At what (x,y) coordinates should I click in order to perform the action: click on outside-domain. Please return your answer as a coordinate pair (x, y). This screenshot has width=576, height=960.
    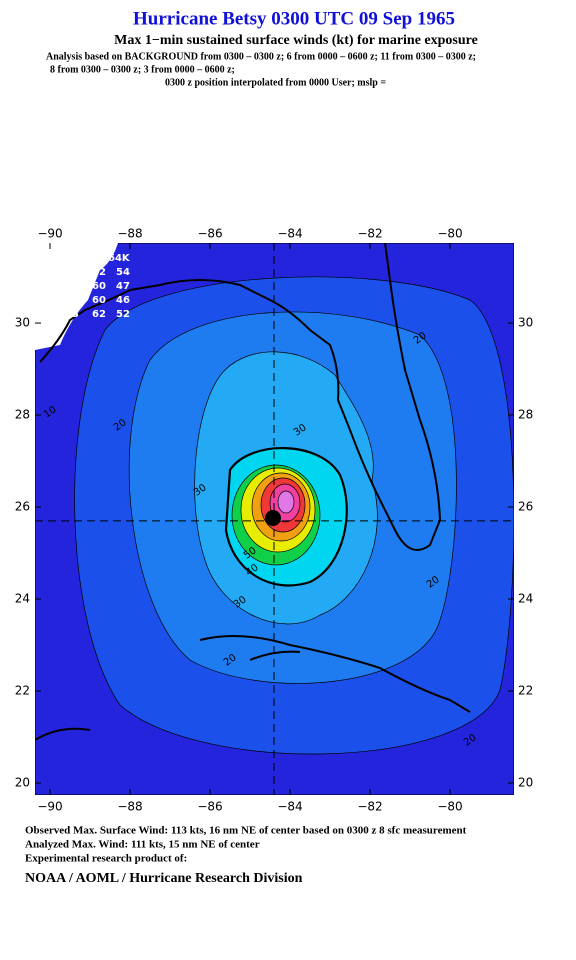
    Looking at the image, I should click on (76, 296).